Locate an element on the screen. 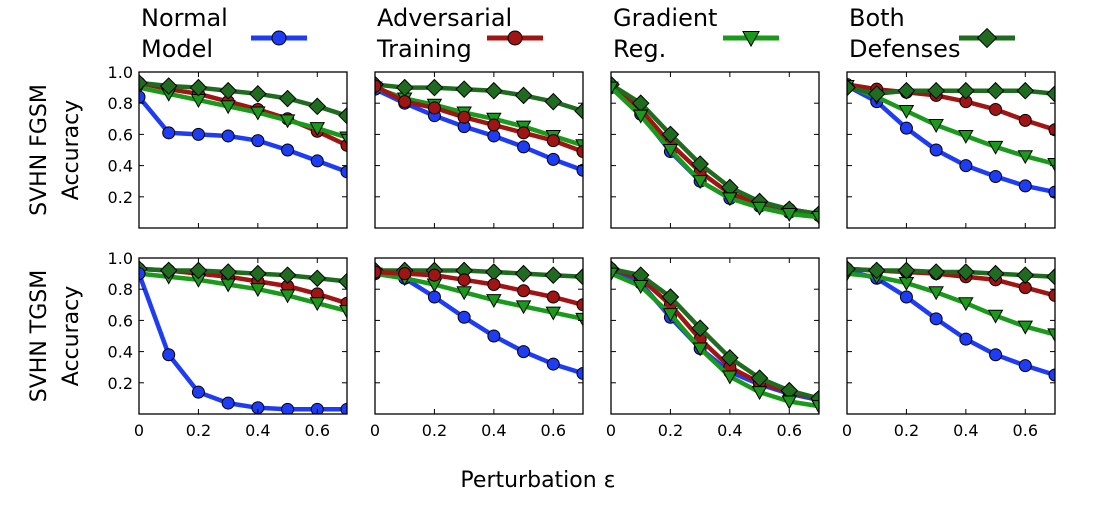 This screenshot has height=506, width=1102. y-tick-label: 0.2 is located at coordinates (120, 383).